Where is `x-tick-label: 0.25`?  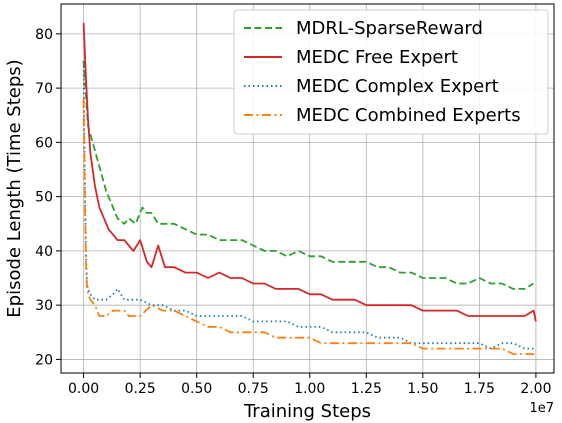
x-tick-label: 0.25 is located at coordinates (140, 389).